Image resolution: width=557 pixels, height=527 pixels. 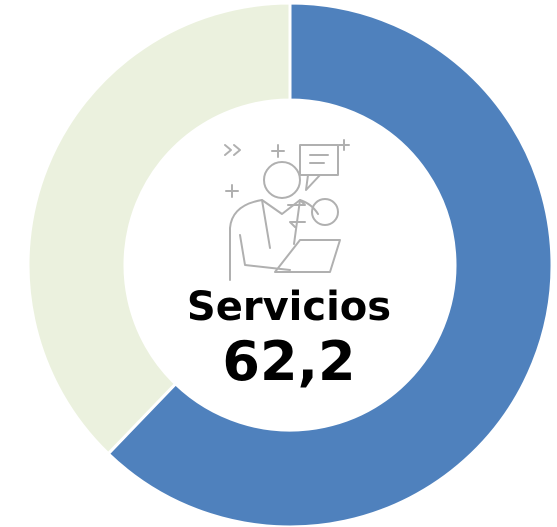 I want to click on center-value: 62,2, so click(x=288, y=361).